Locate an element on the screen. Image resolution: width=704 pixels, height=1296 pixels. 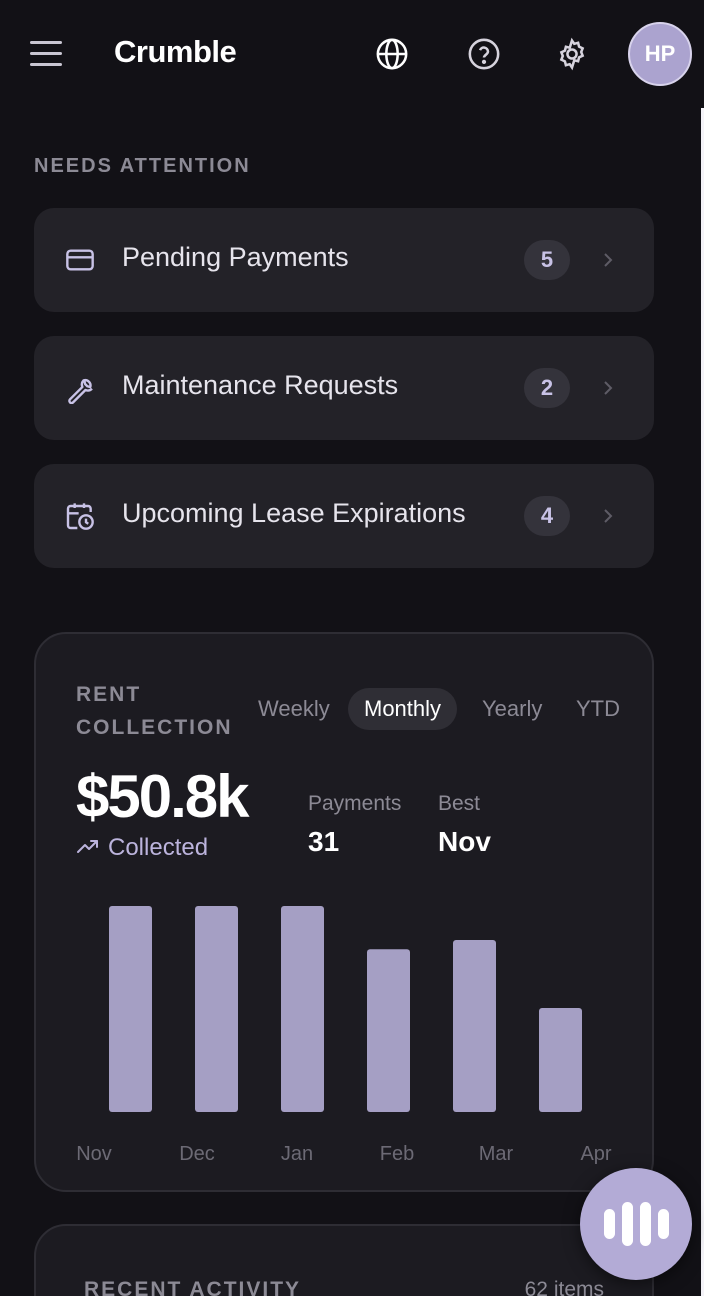
avatar: HP is located at coordinates (660, 54).